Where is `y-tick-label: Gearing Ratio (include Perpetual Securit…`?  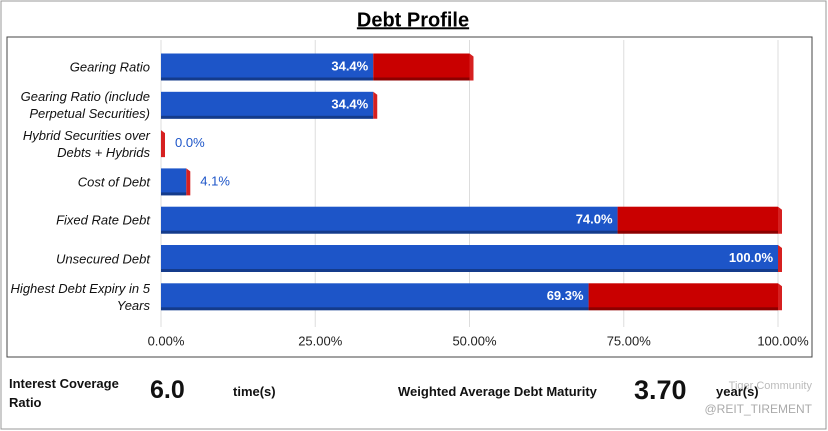 y-tick-label: Gearing Ratio (include Perpetual Securit… is located at coordinates (85, 105).